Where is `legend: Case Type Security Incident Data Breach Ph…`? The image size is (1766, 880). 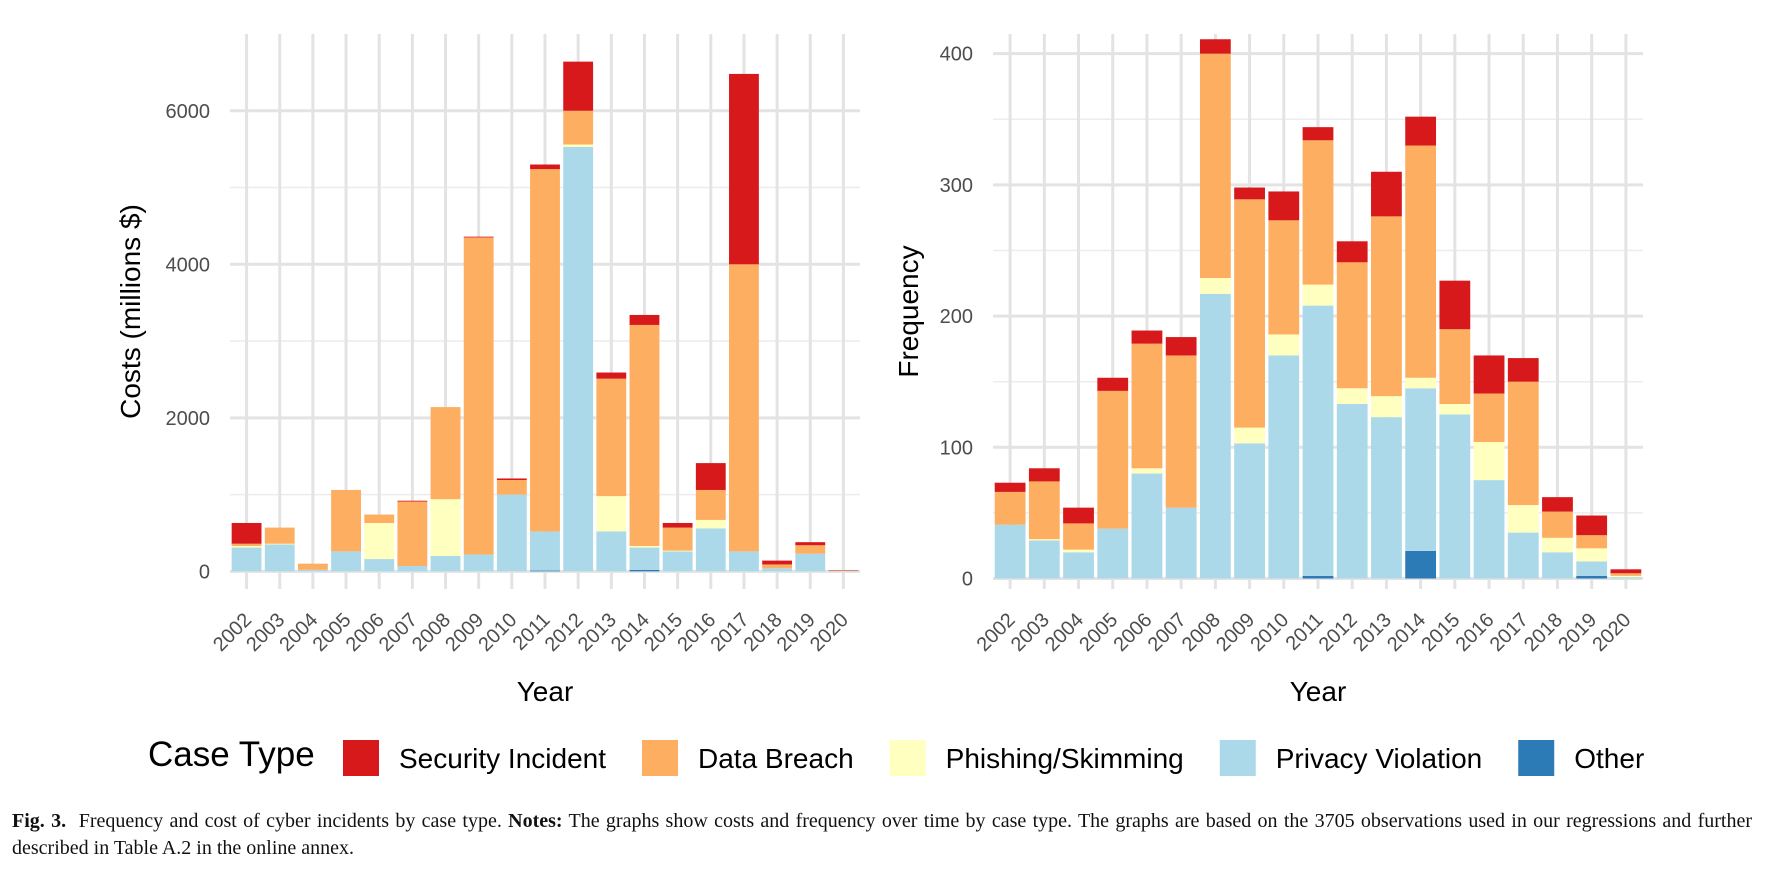
legend: Case Type Security Incident Data Breach Ph… is located at coordinates (896, 755).